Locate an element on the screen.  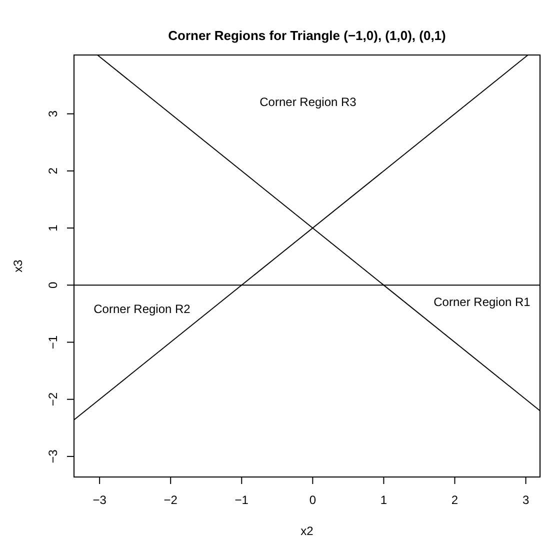
x-tick-label: −1 is located at coordinates (241, 500).